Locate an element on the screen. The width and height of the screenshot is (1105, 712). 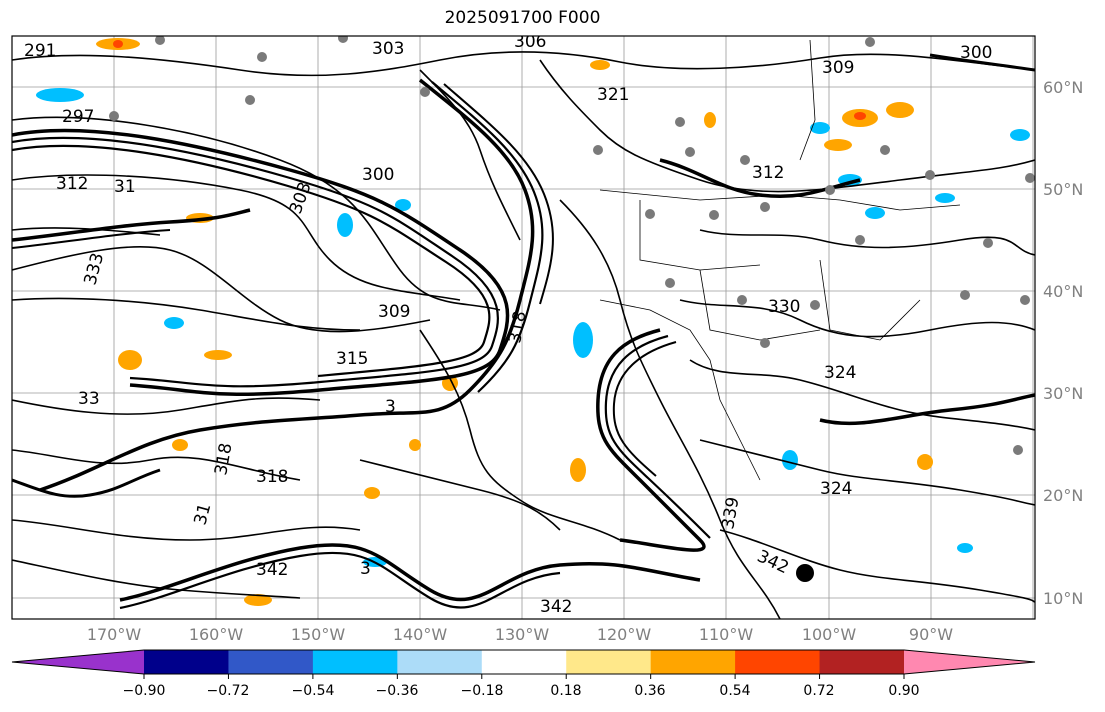
colorbar-tick-label: 0.36 is located at coordinates (650, 691).